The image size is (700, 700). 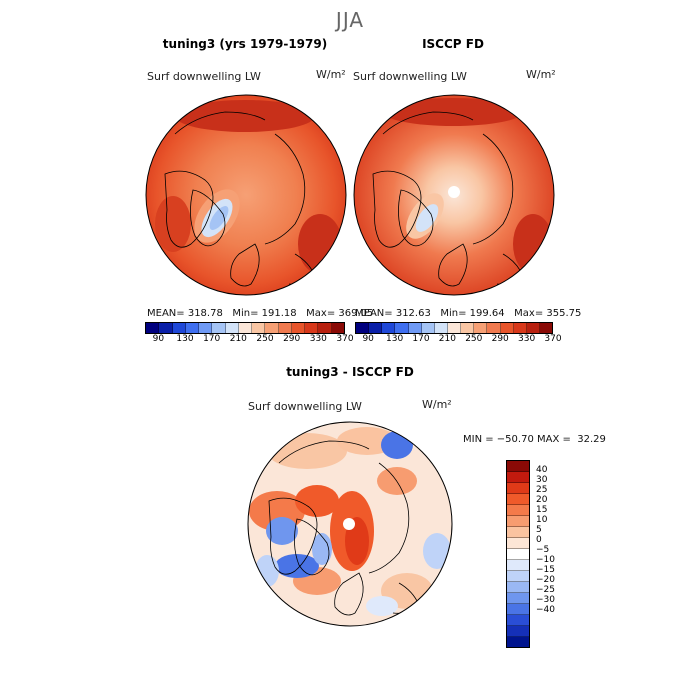 I want to click on colorbar-tick-label: 5, so click(x=539, y=530).